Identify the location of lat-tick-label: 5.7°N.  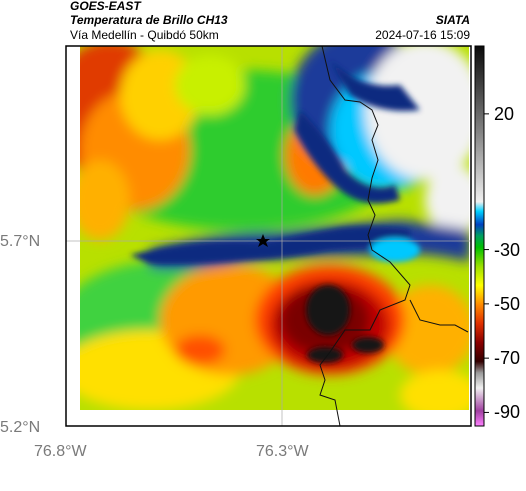
(20, 241).